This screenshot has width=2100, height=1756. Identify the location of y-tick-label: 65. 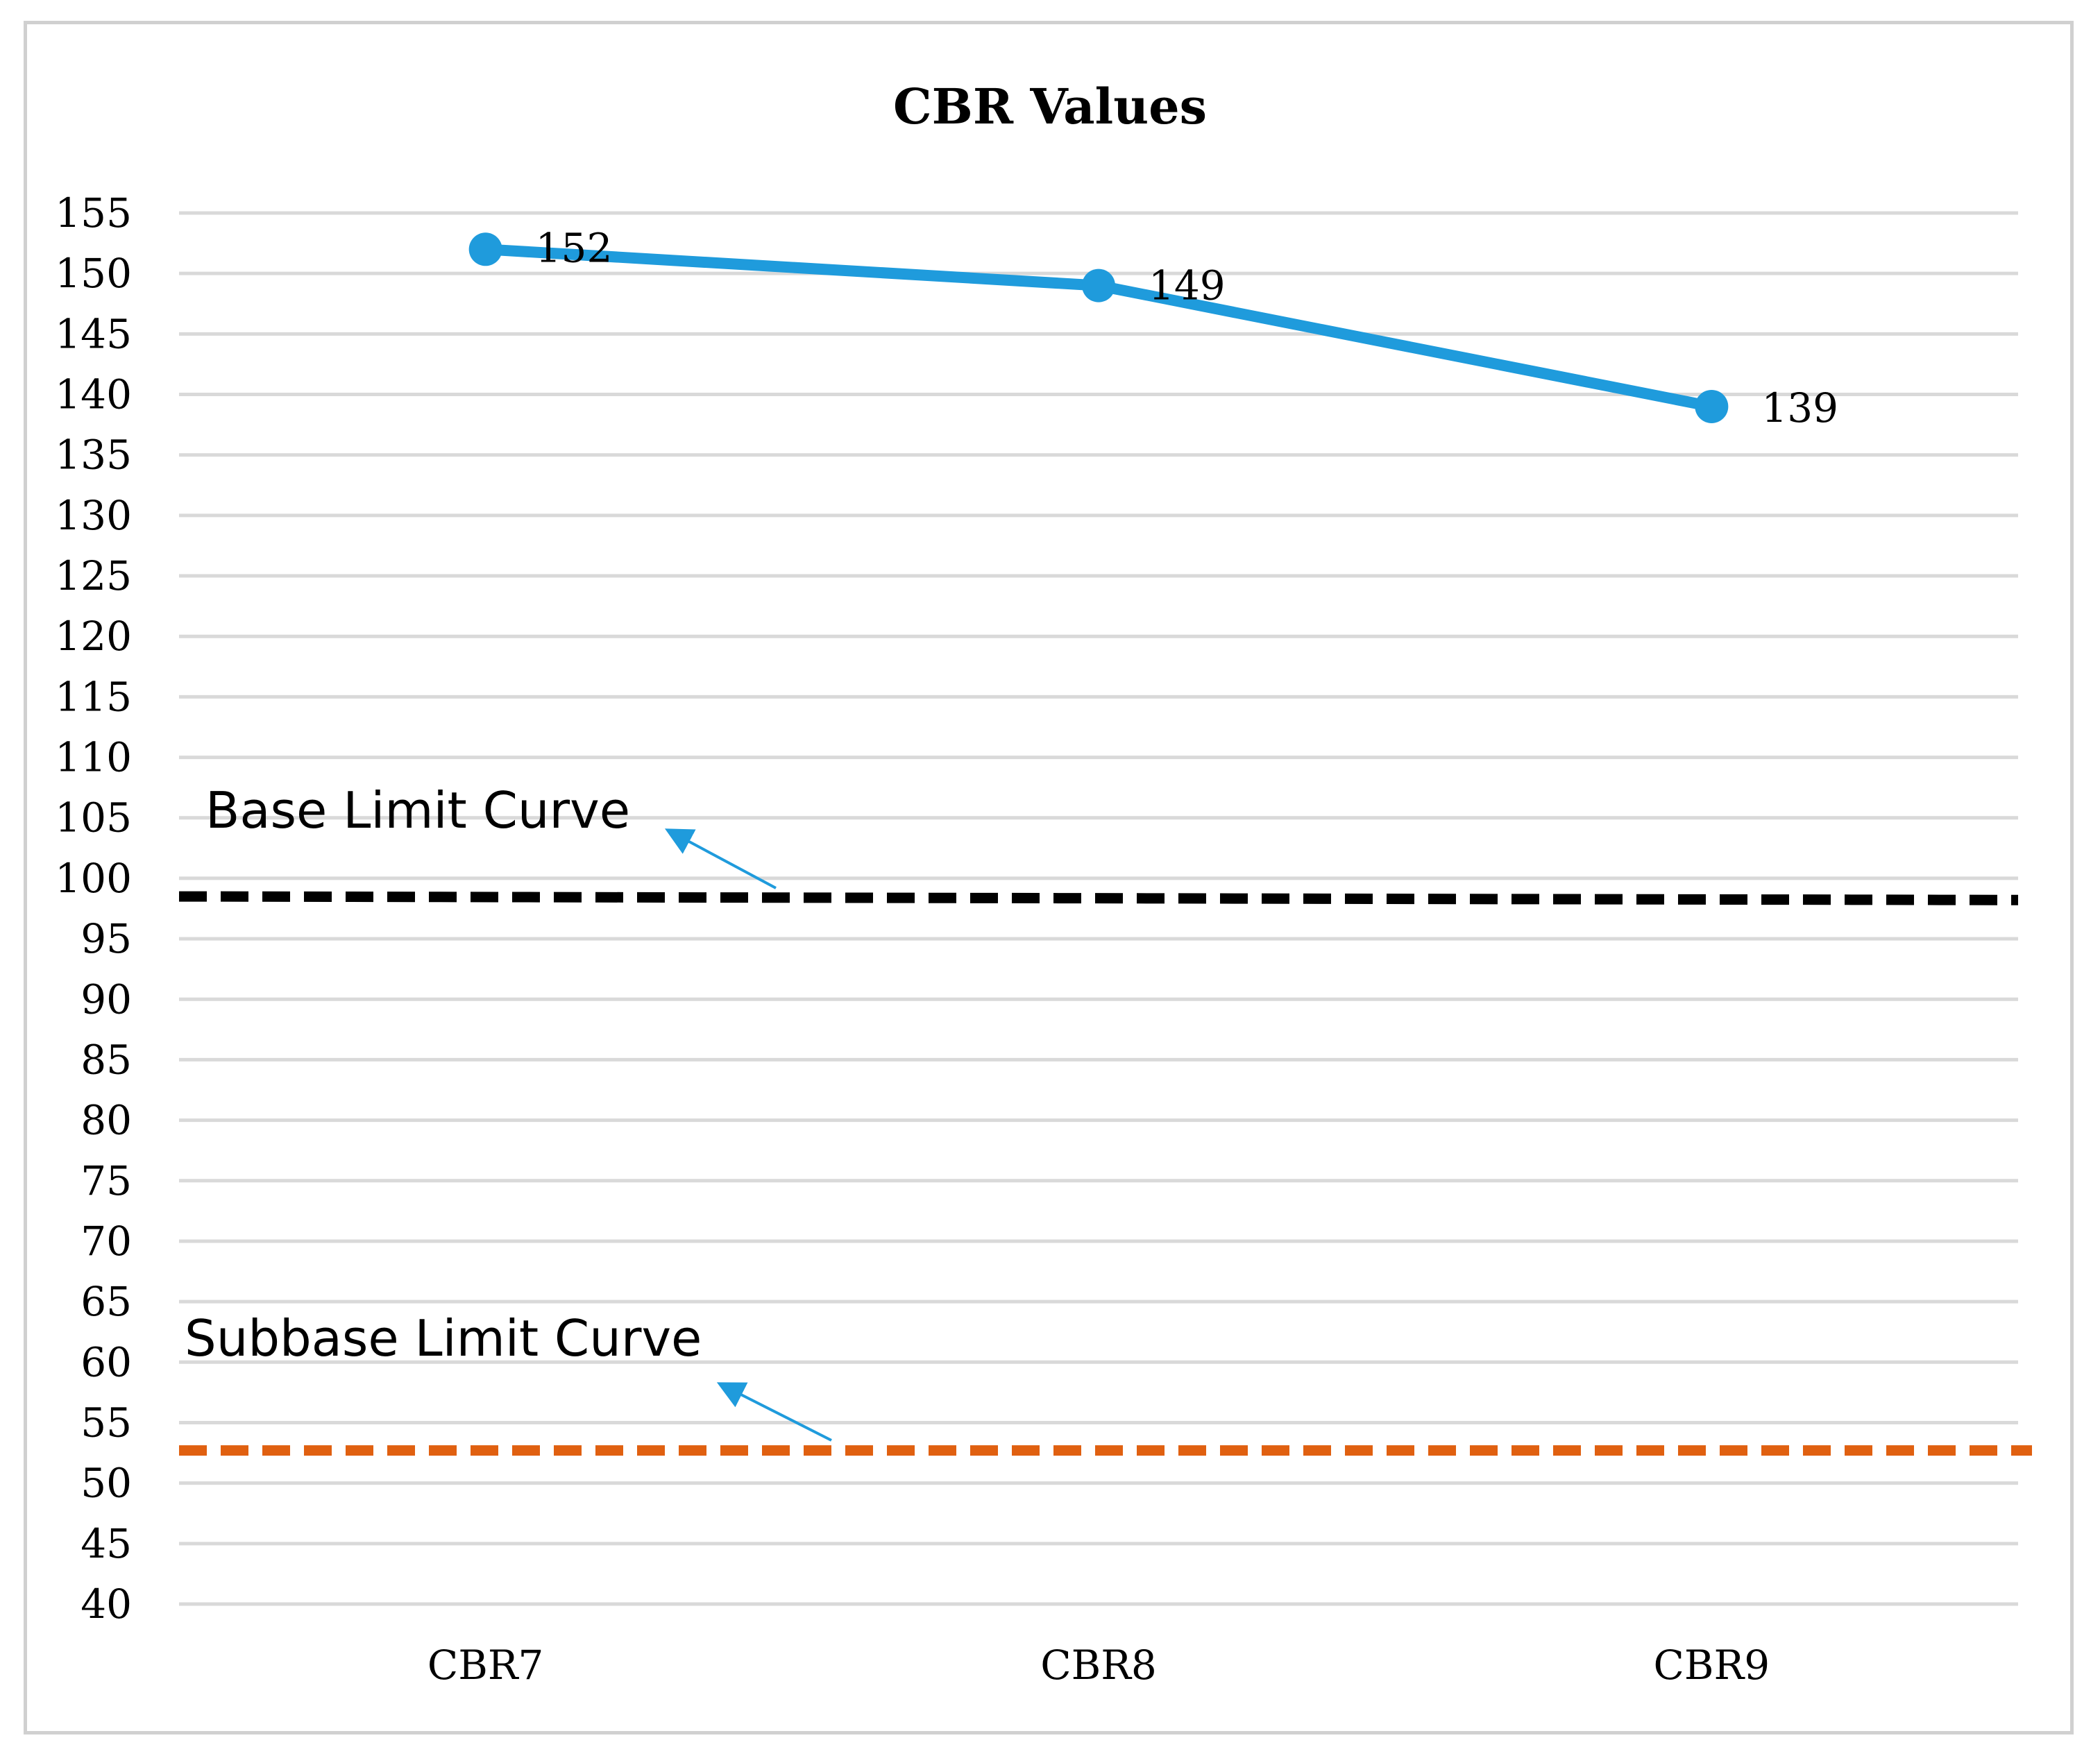
(106, 1301).